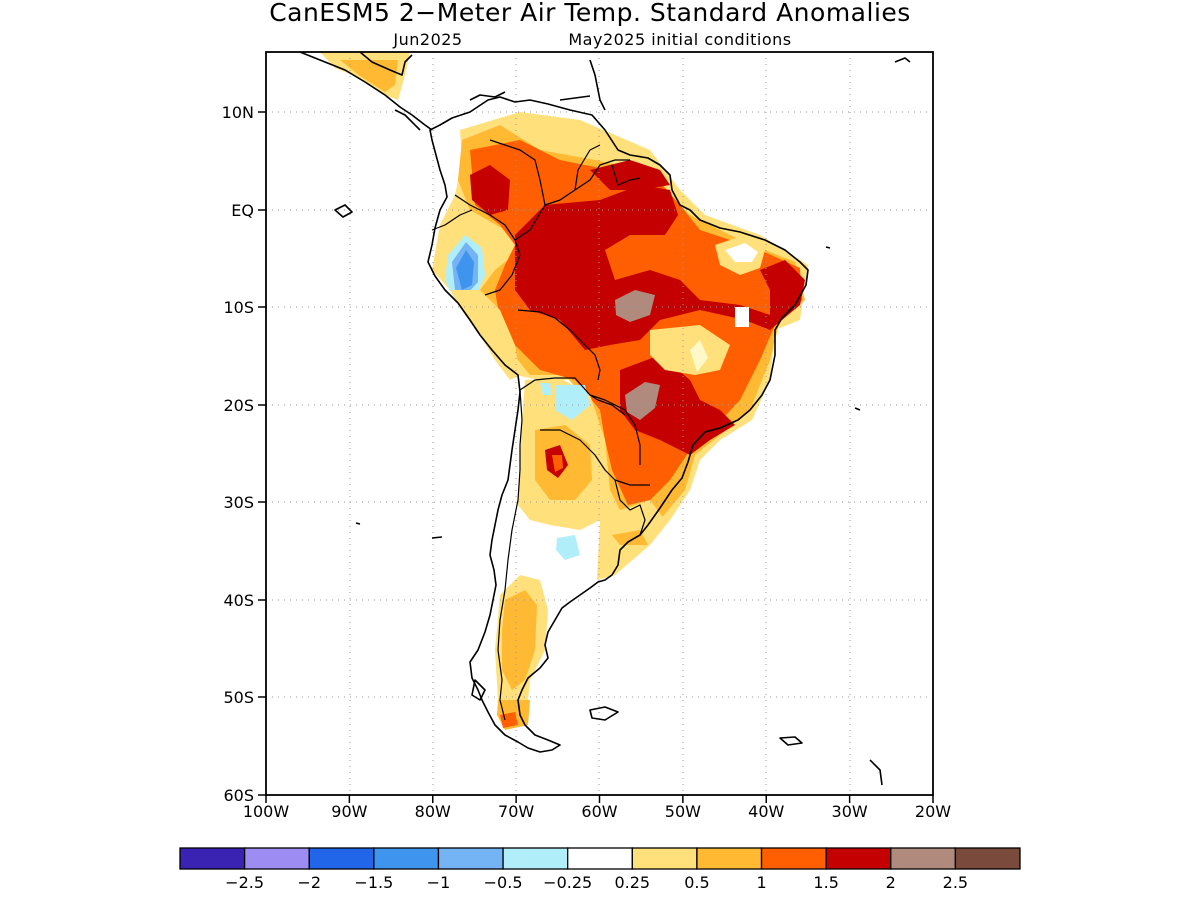 The image size is (1200, 900). I want to click on lon-tick-label: 20W, so click(933, 811).